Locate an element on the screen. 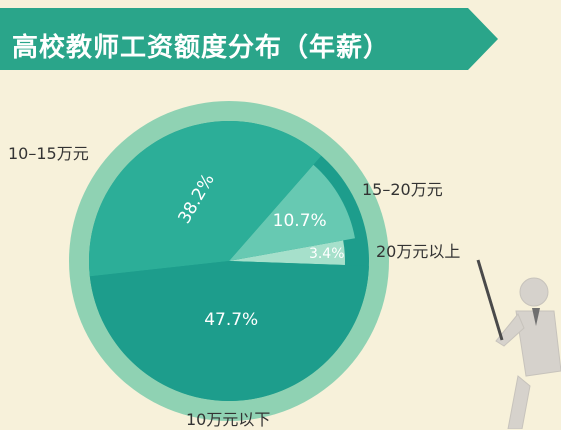  figure-leg is located at coordinates (519, 402).